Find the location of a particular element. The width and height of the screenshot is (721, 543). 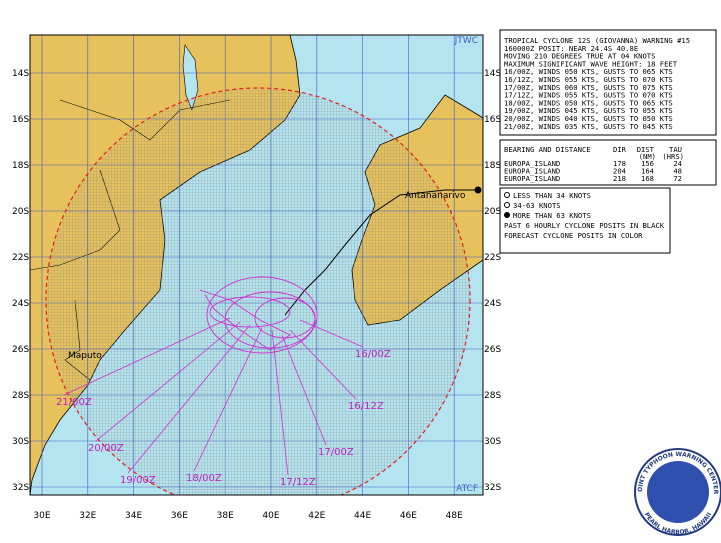

lon-label: 42E is located at coordinates (316, 516).